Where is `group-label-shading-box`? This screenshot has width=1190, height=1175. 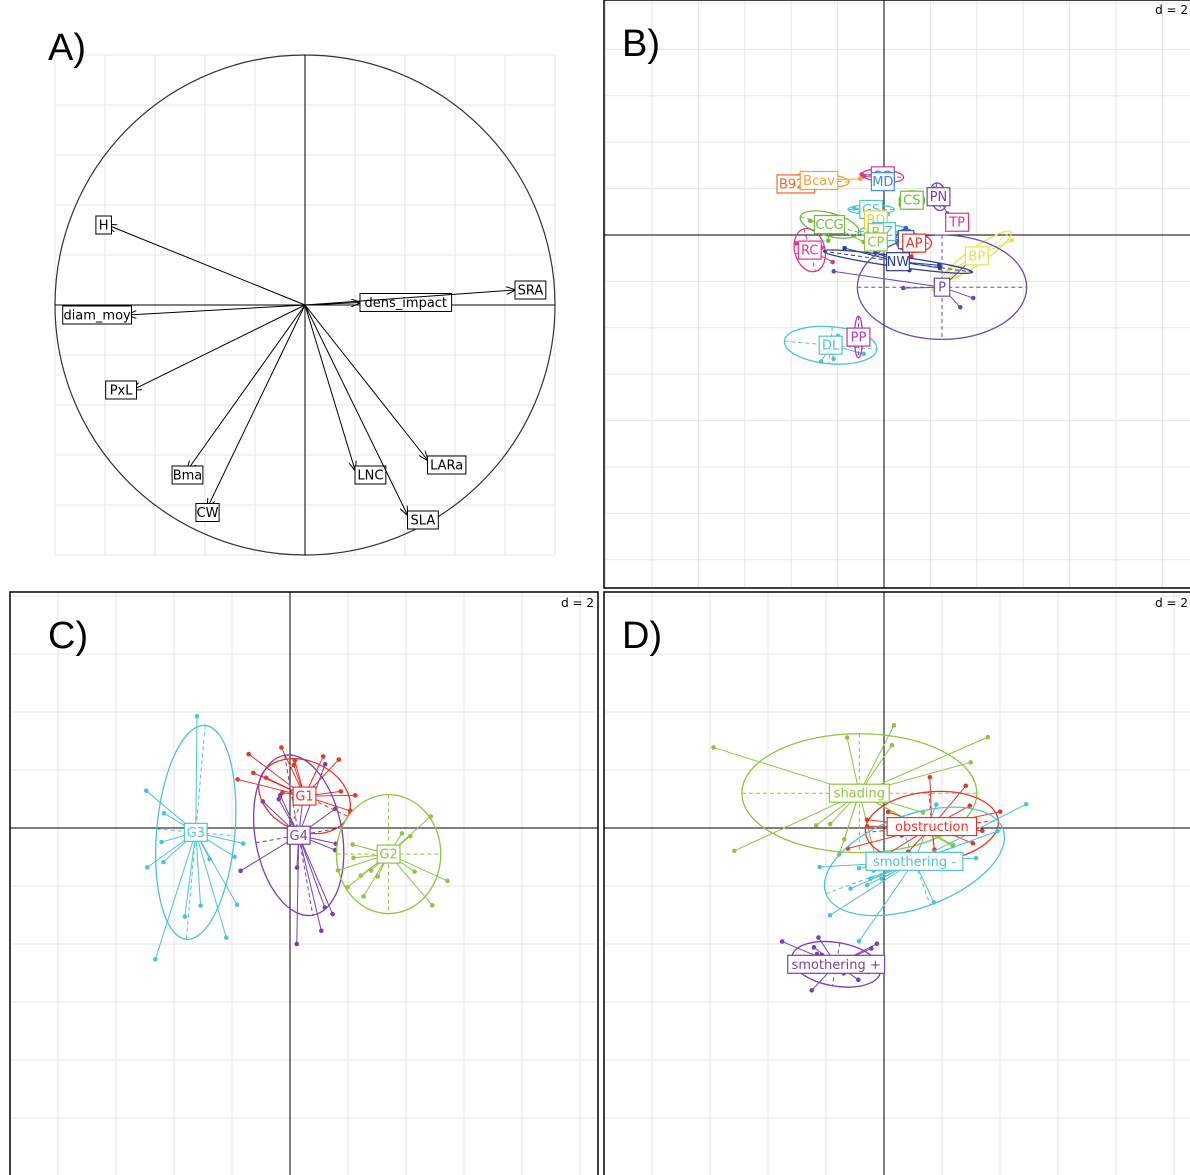 group-label-shading-box is located at coordinates (859, 793).